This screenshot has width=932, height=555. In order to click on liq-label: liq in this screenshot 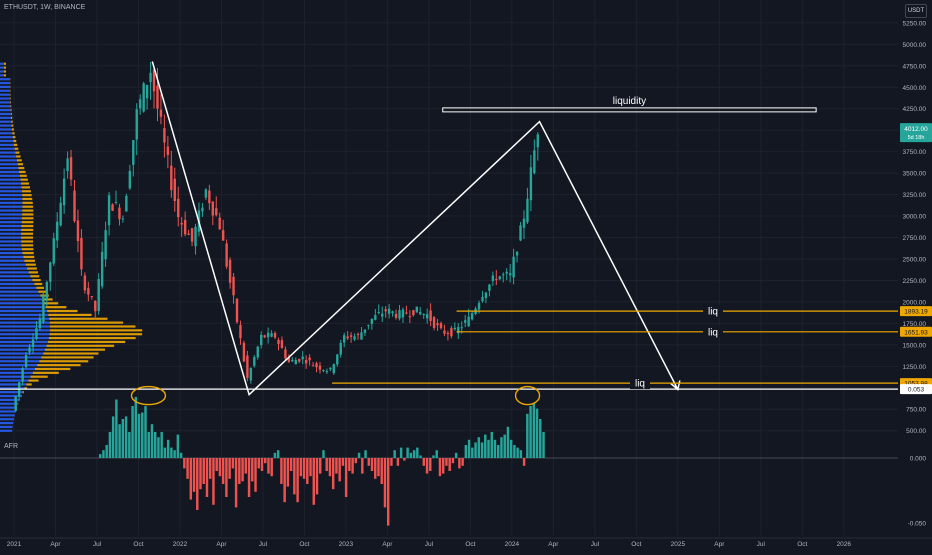, I will do `click(713, 332)`.